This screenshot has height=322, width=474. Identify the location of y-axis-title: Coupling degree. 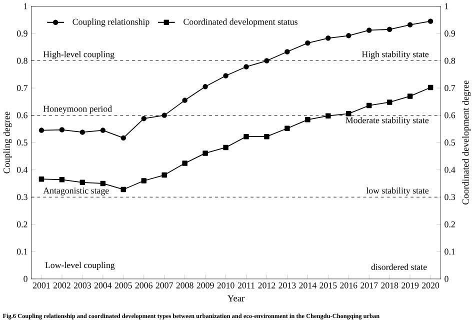
(7, 143).